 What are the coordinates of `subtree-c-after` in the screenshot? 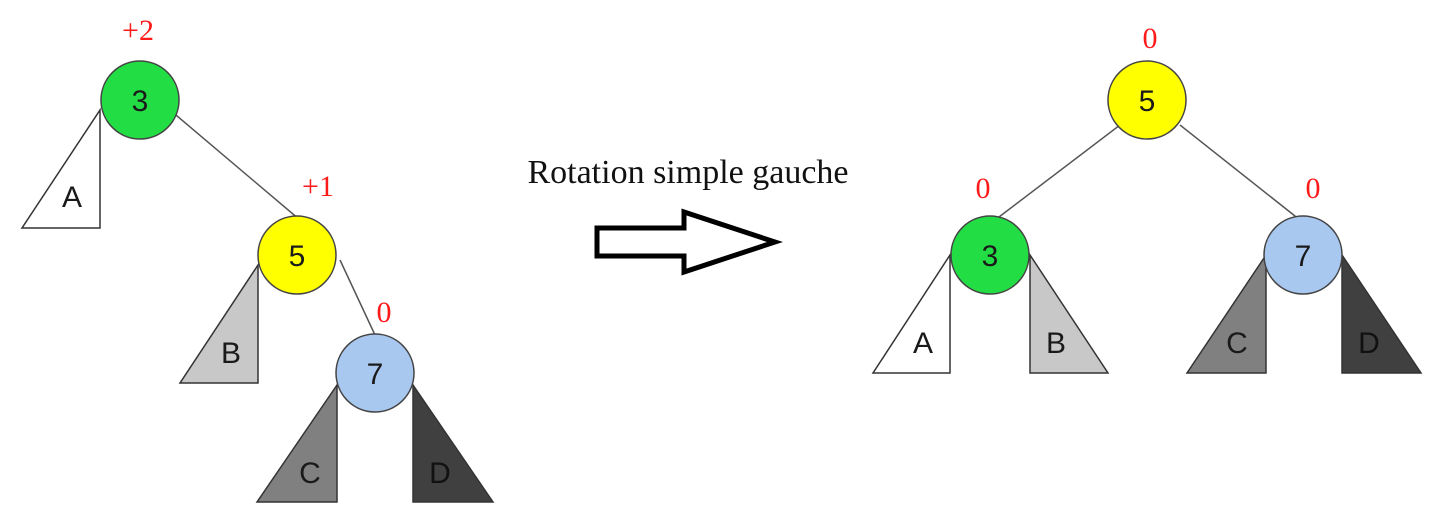 It's located at (1226, 313).